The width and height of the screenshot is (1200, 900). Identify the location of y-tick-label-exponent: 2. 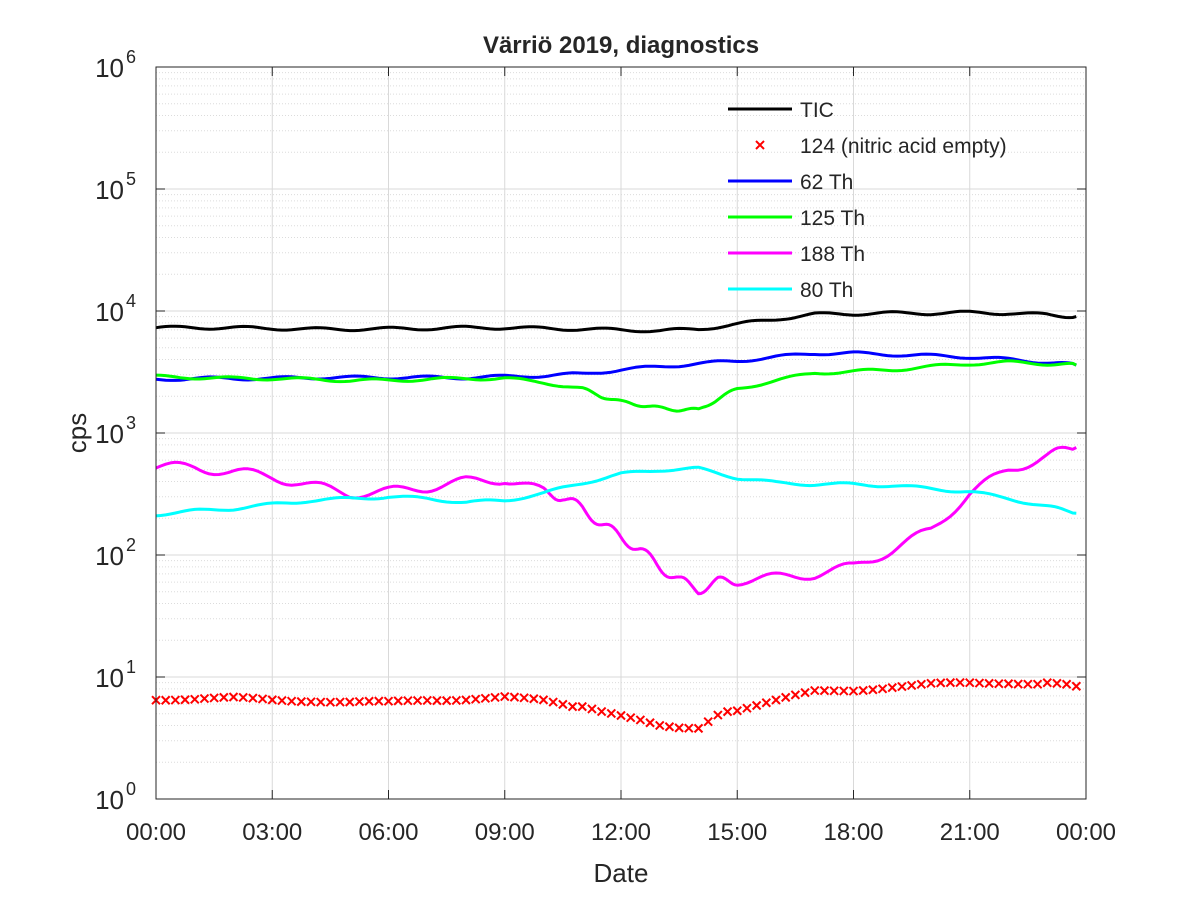
(131, 545).